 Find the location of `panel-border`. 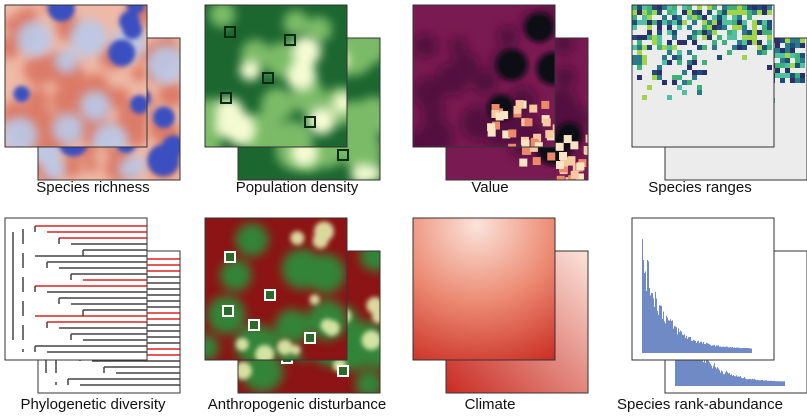

panel-border is located at coordinates (484, 76).